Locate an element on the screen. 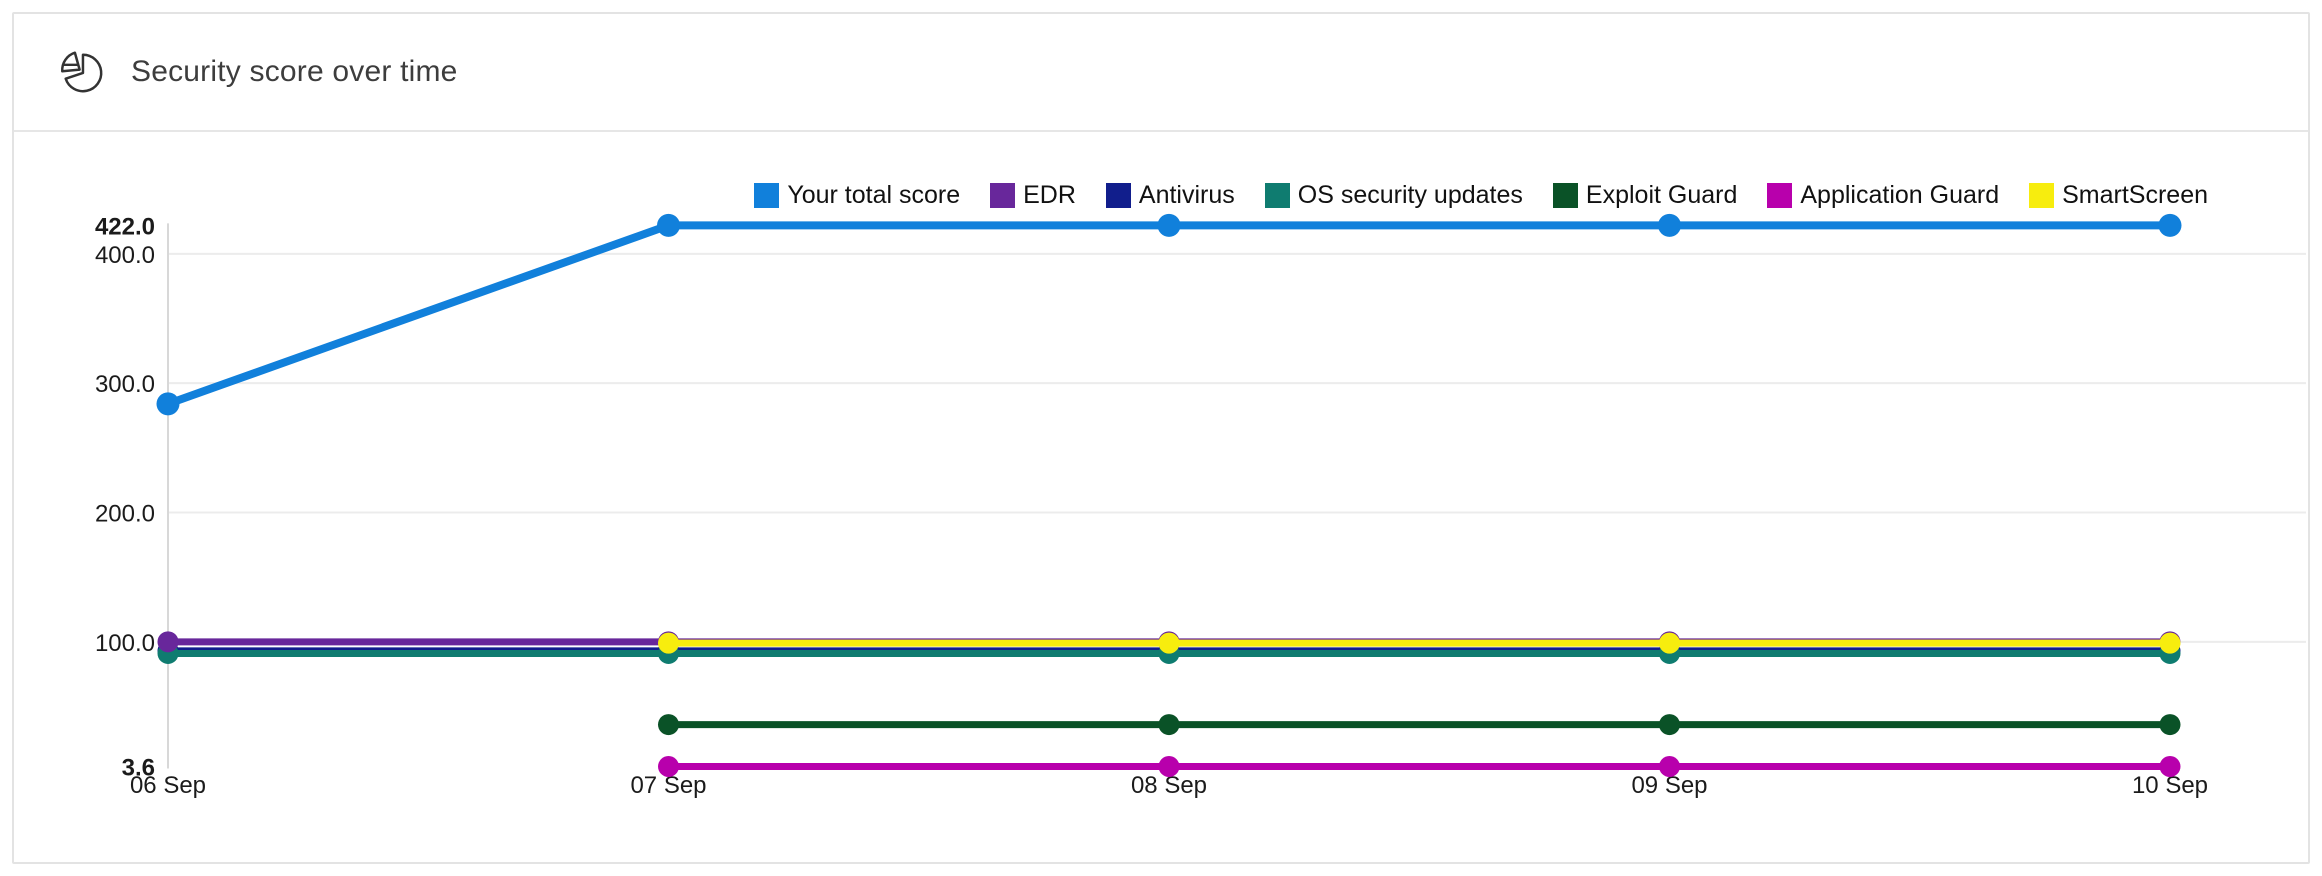  legend-item-os-security-updates: OS security updates is located at coordinates (1393, 195).